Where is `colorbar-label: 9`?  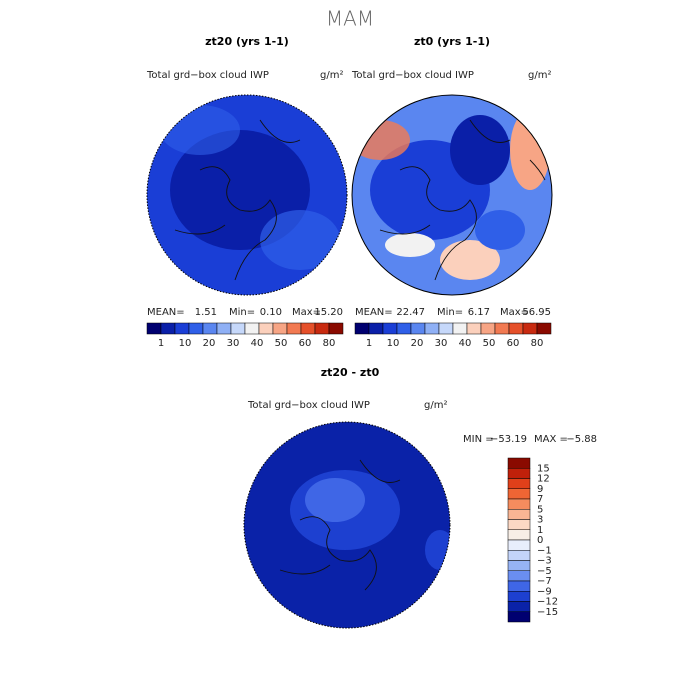
colorbar-label: 9 is located at coordinates (540, 489).